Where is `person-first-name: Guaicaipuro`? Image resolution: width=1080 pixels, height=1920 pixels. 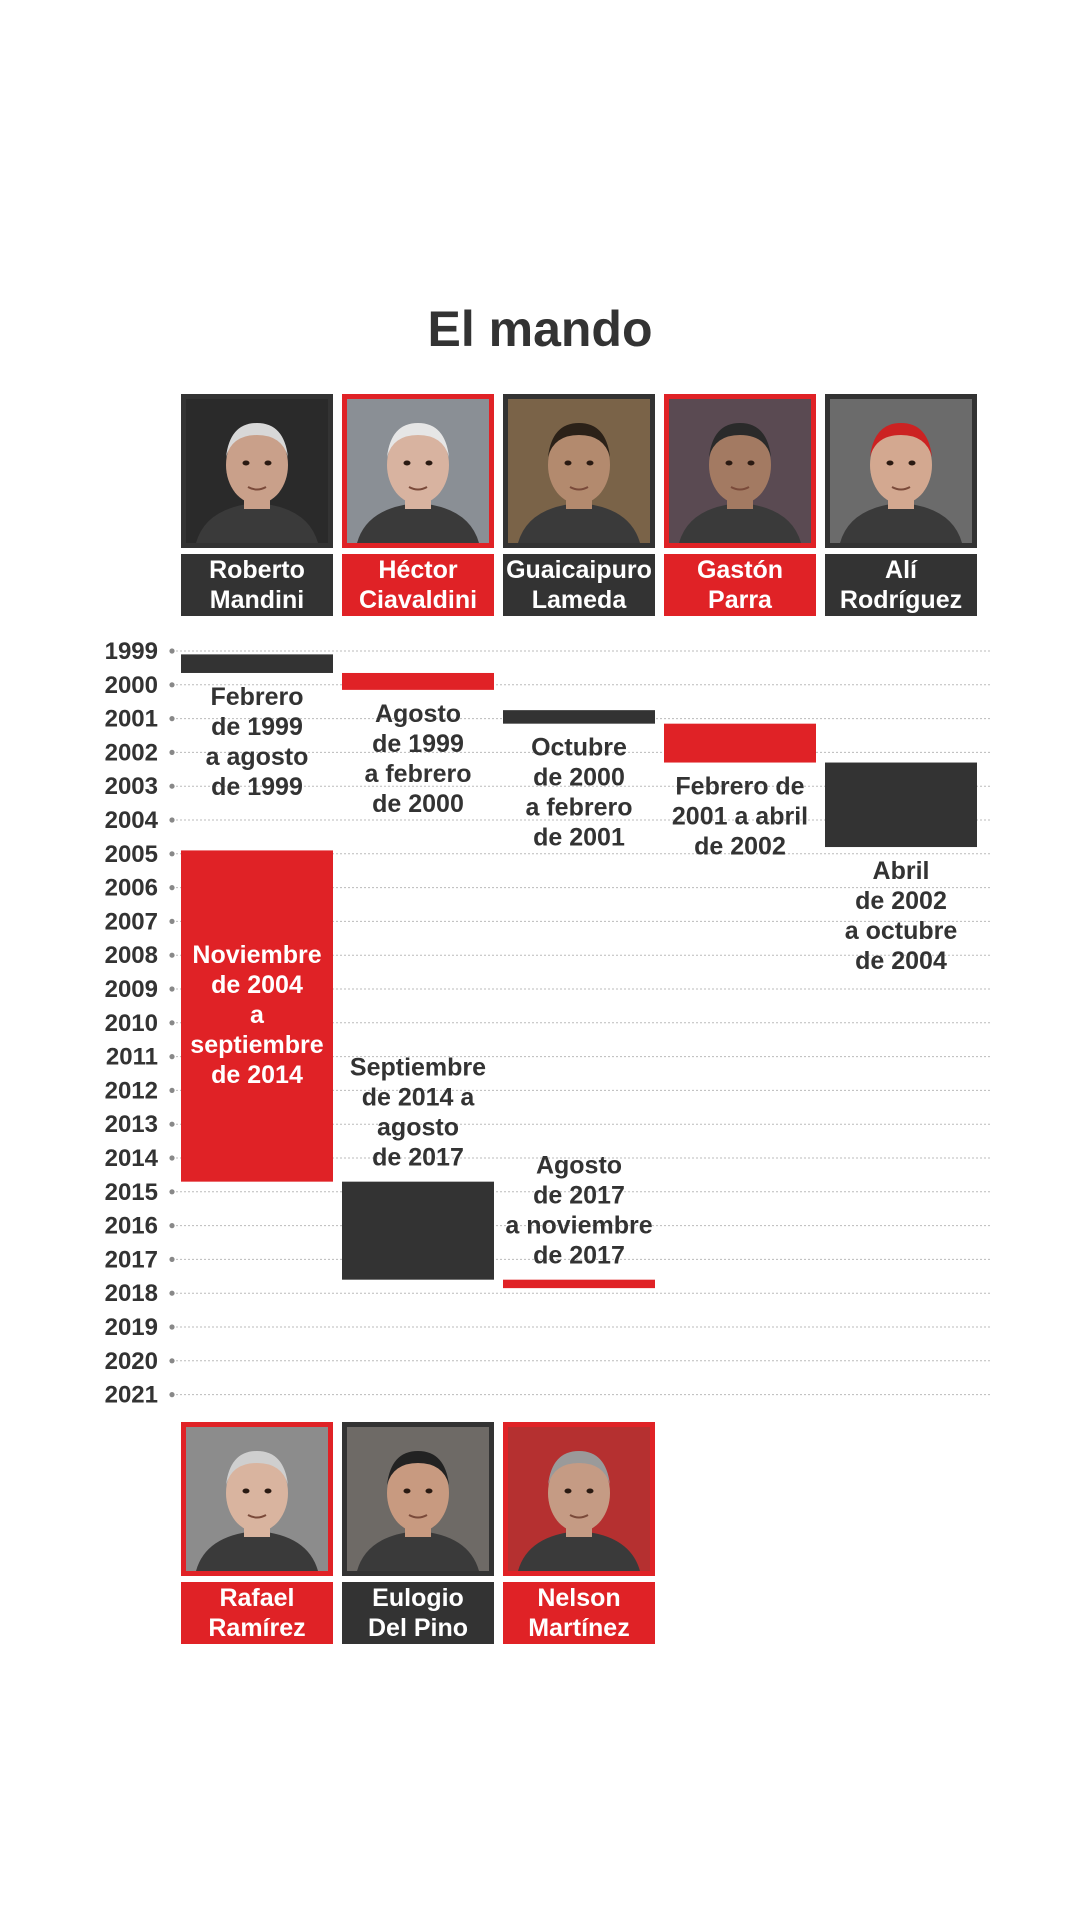 person-first-name: Guaicaipuro is located at coordinates (579, 570).